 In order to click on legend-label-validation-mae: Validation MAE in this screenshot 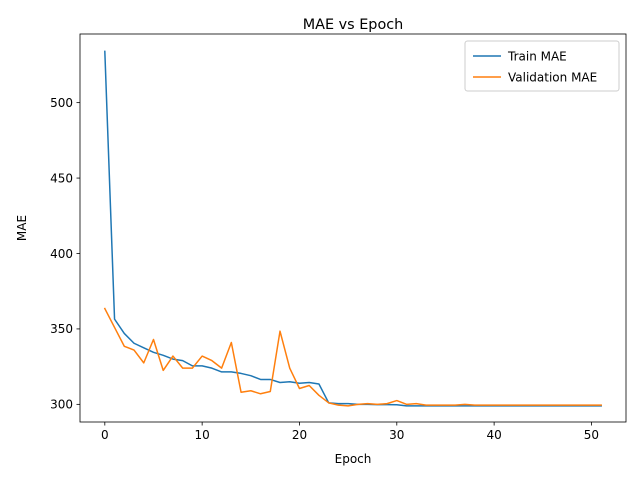, I will do `click(552, 78)`.